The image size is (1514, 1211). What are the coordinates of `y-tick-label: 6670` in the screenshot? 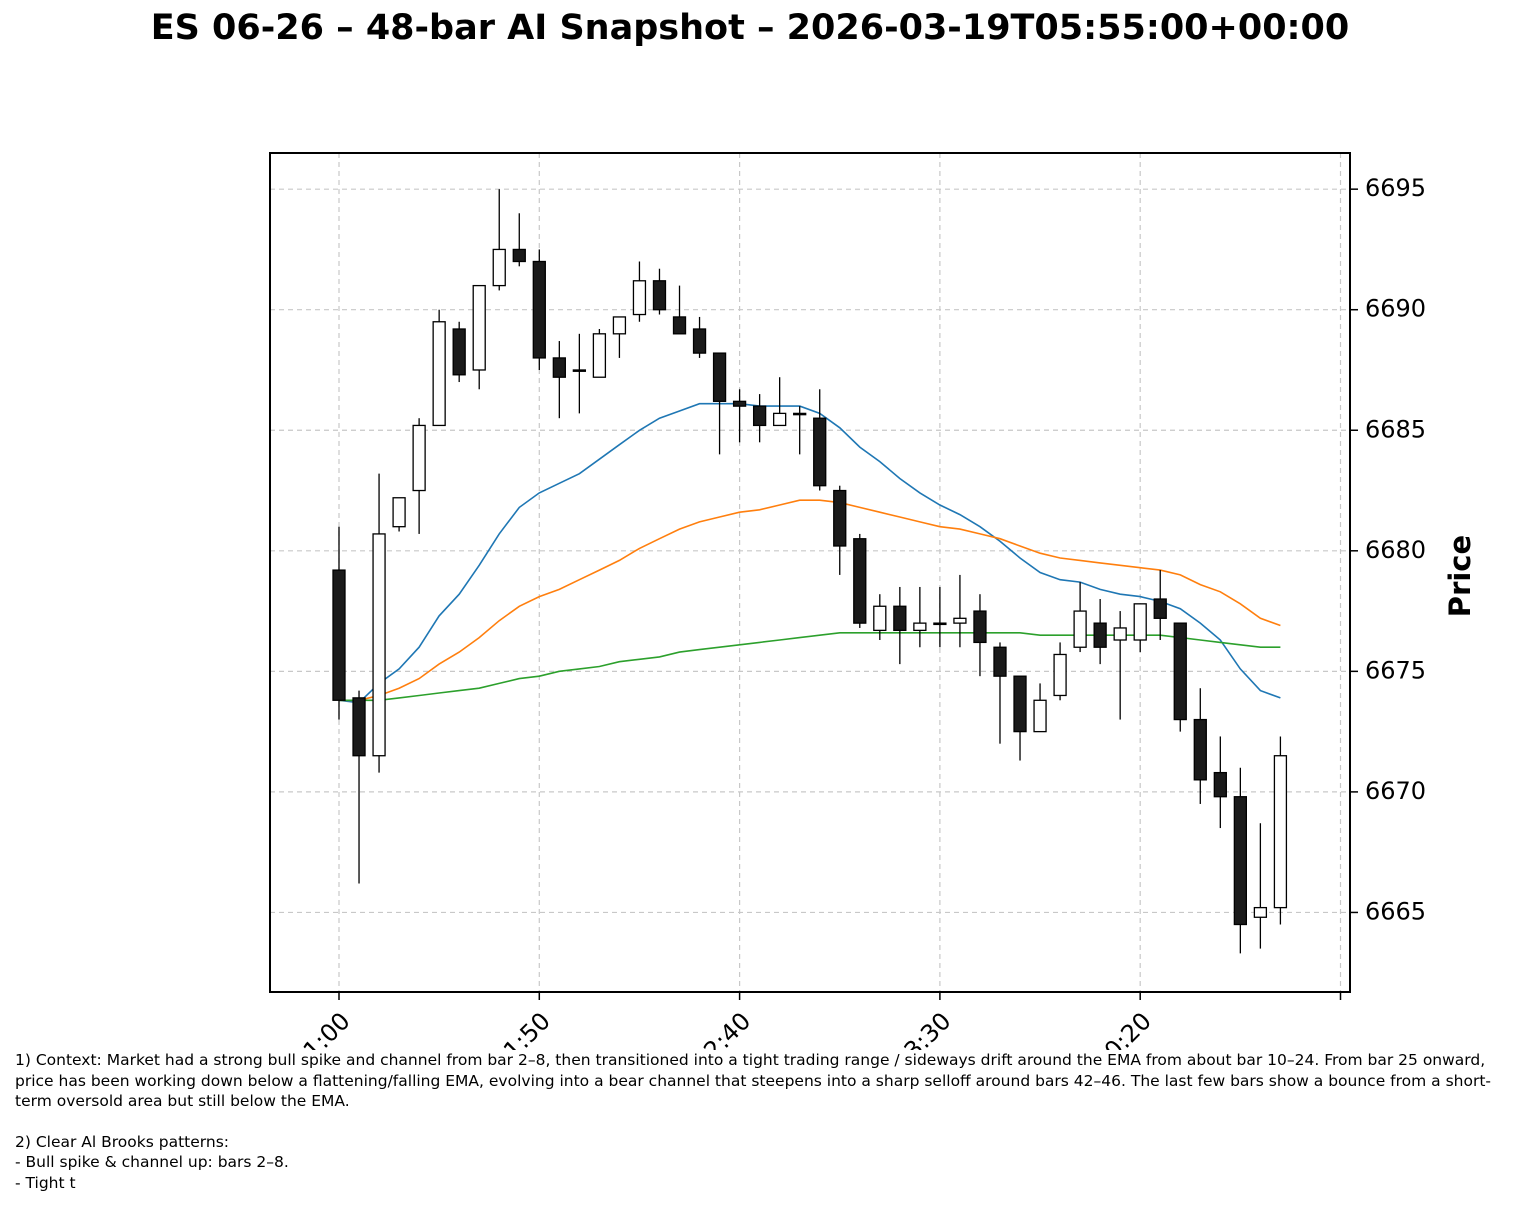 It's located at (1395, 791).